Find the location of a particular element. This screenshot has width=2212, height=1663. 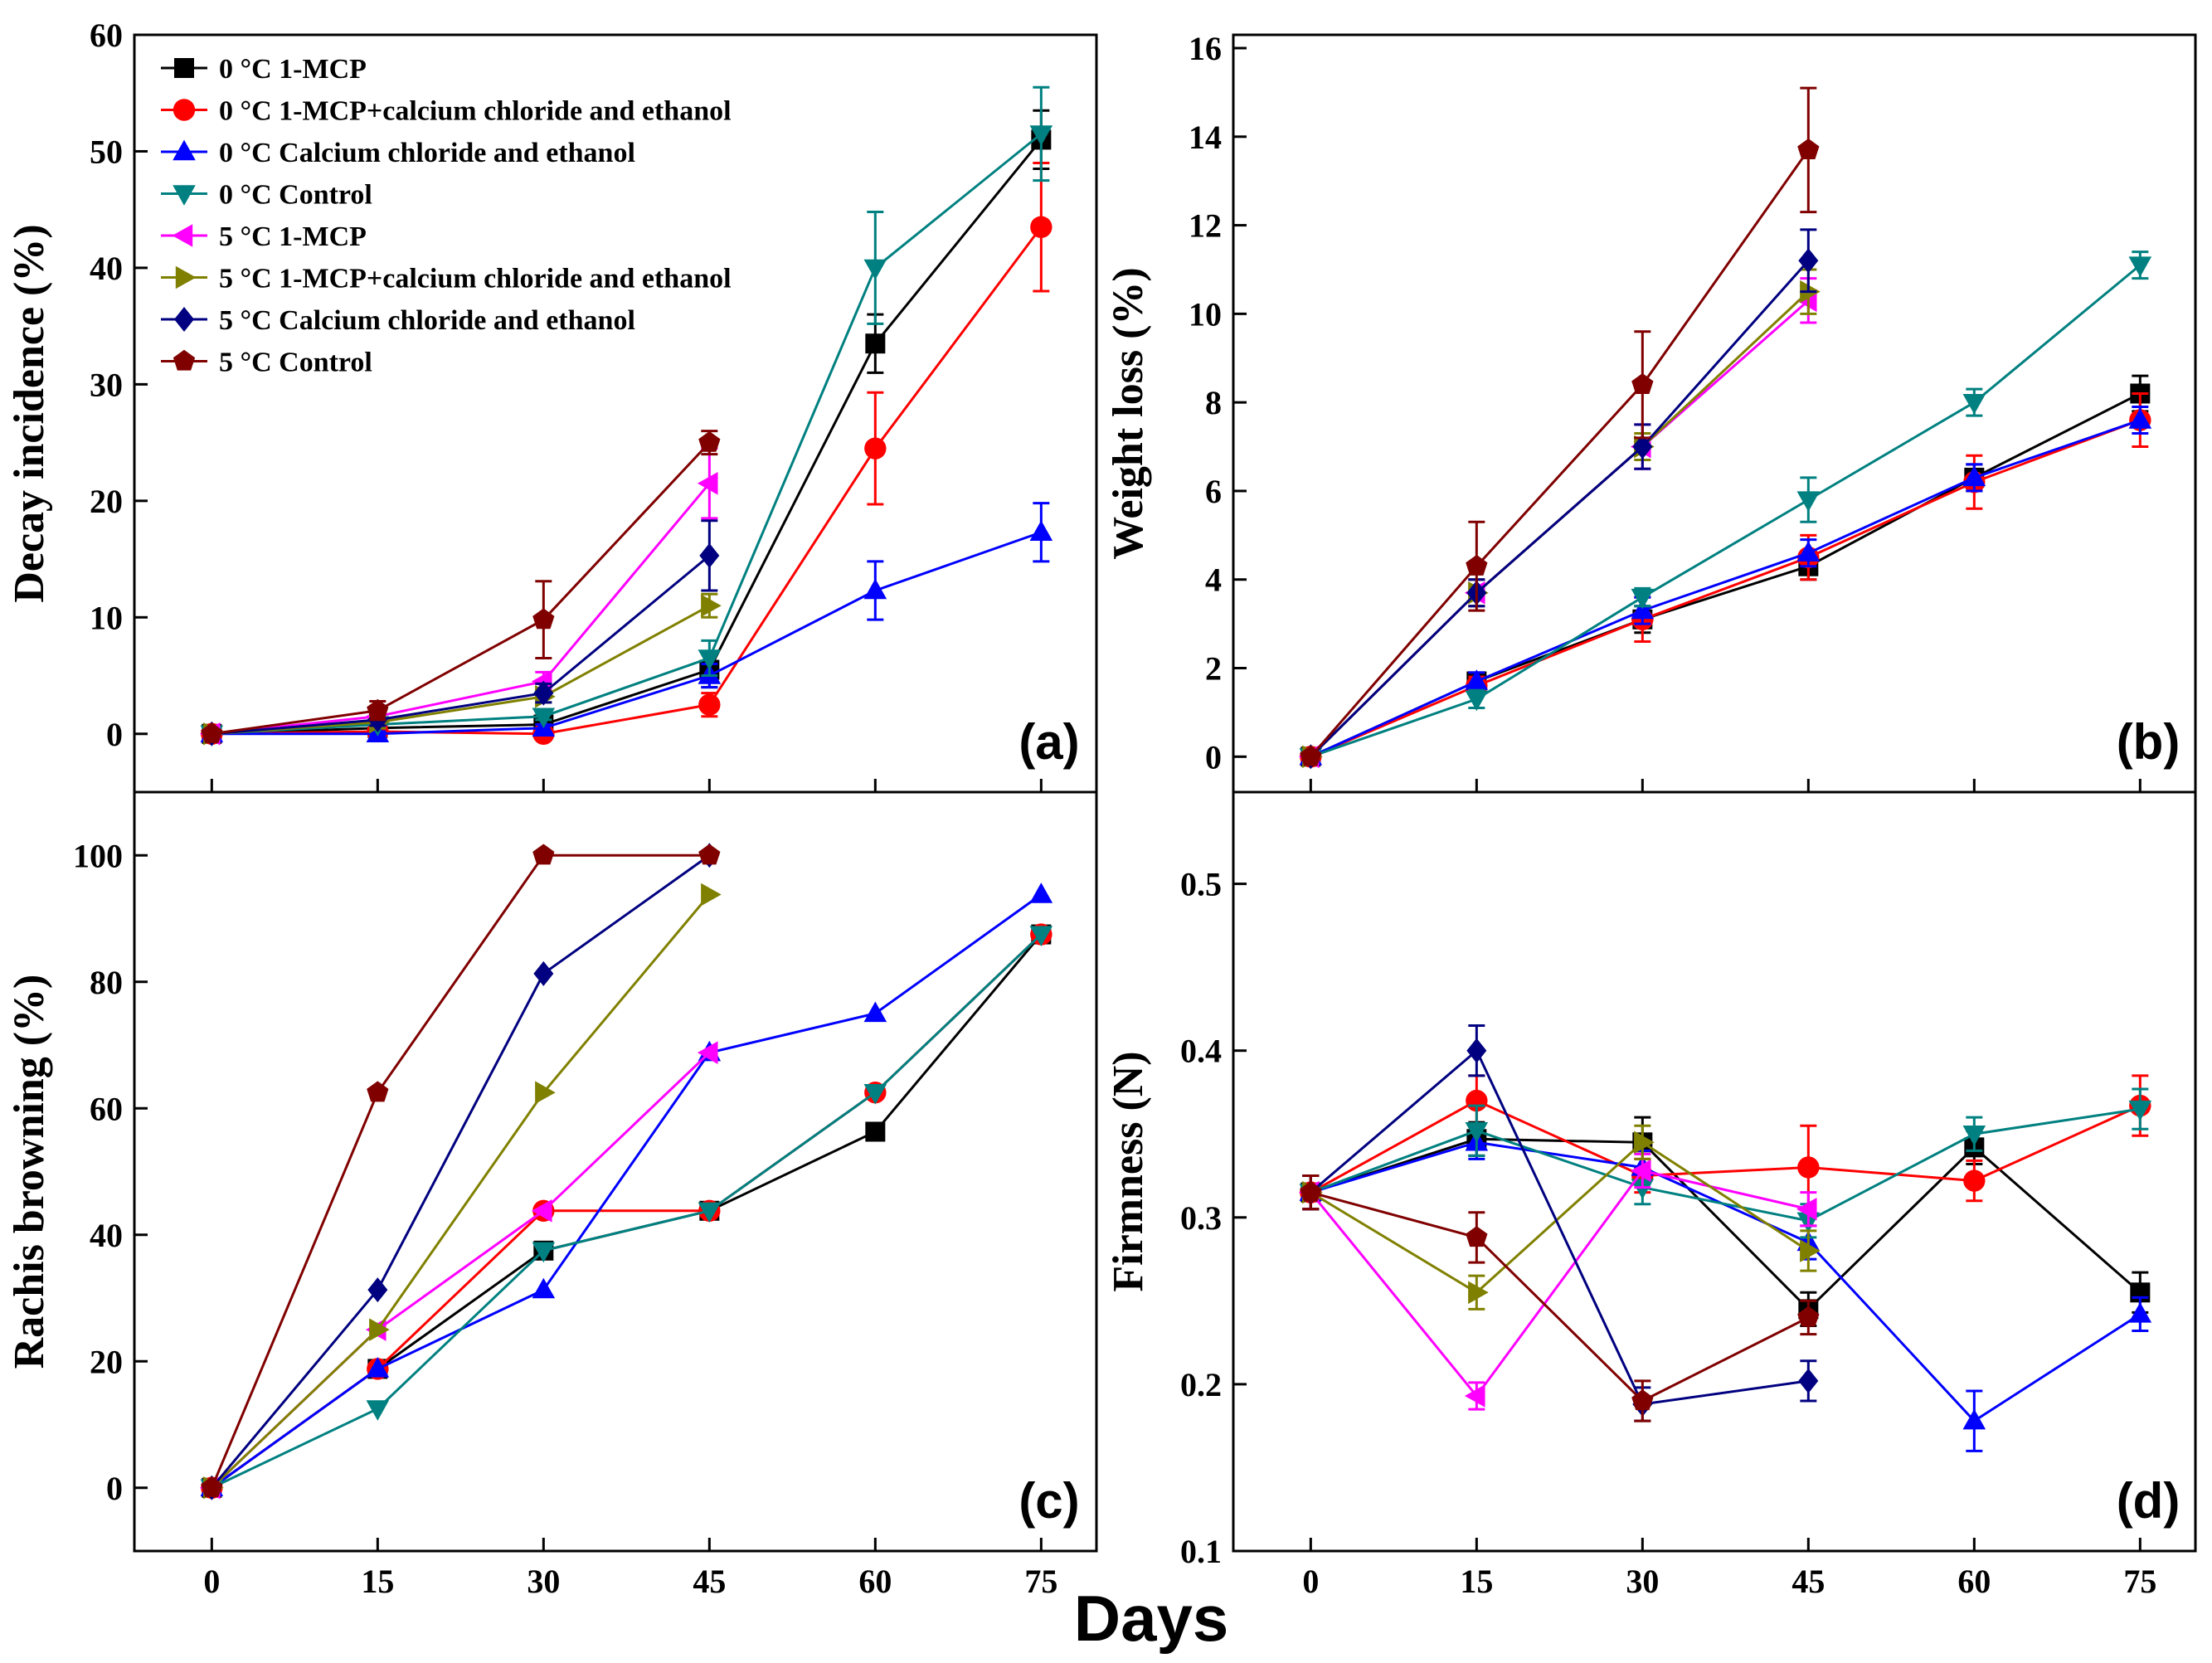

y-axis-label: Weight loss (%) is located at coordinates (1128, 413).